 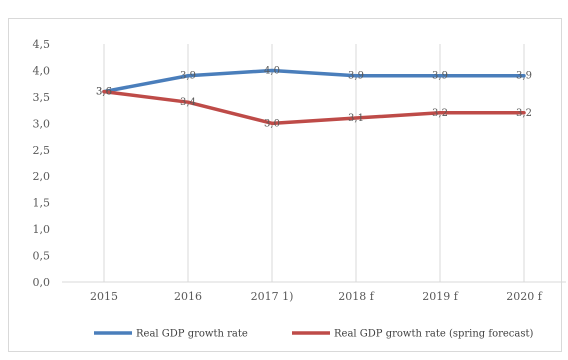 I want to click on y-tick-label: 3,0, so click(x=42, y=123).